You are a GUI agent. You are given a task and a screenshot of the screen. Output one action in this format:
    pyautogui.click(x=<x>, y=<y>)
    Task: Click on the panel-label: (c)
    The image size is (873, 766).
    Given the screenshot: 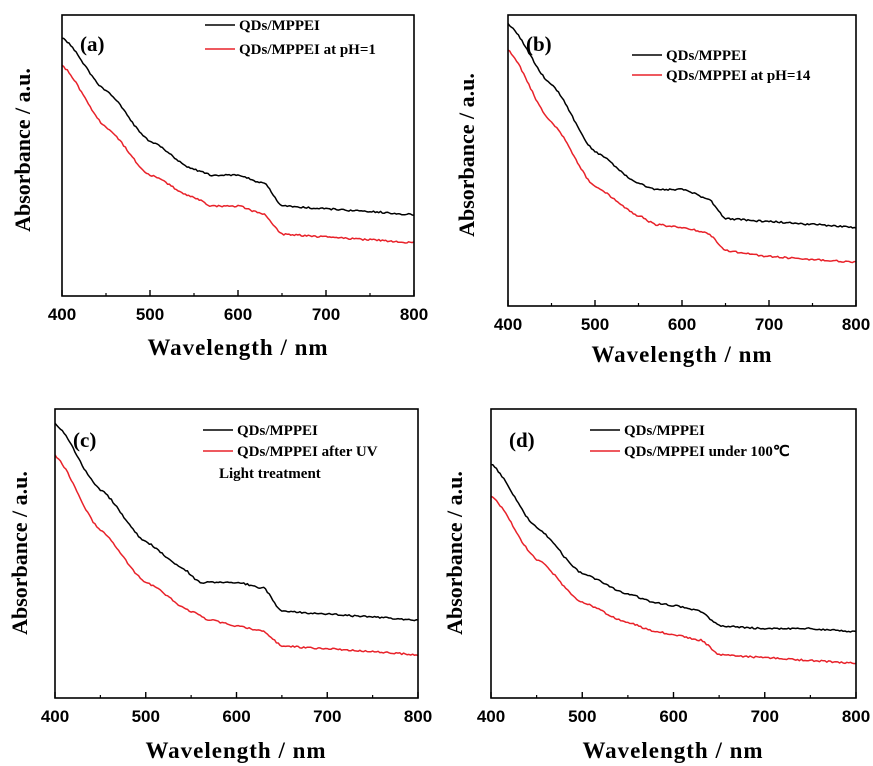 What is the action you would take?
    pyautogui.click(x=84, y=440)
    